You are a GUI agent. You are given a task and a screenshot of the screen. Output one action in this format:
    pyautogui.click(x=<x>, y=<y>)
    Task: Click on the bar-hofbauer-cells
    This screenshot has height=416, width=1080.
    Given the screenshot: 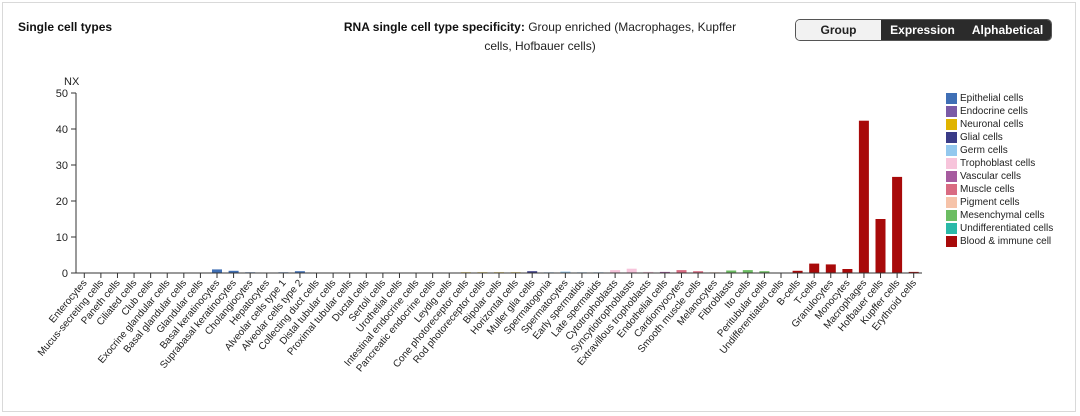 What is the action you would take?
    pyautogui.click(x=880, y=246)
    